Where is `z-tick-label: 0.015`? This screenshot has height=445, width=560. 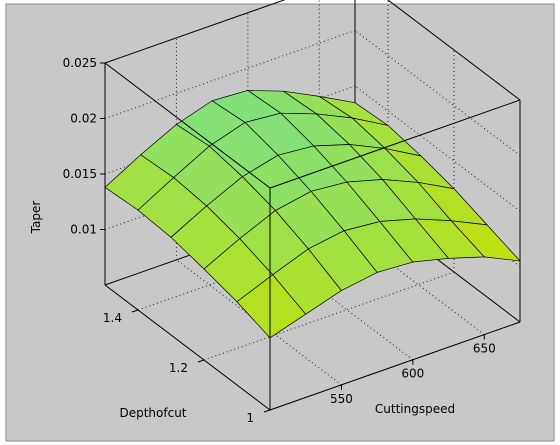 z-tick-label: 0.015 is located at coordinates (80, 174).